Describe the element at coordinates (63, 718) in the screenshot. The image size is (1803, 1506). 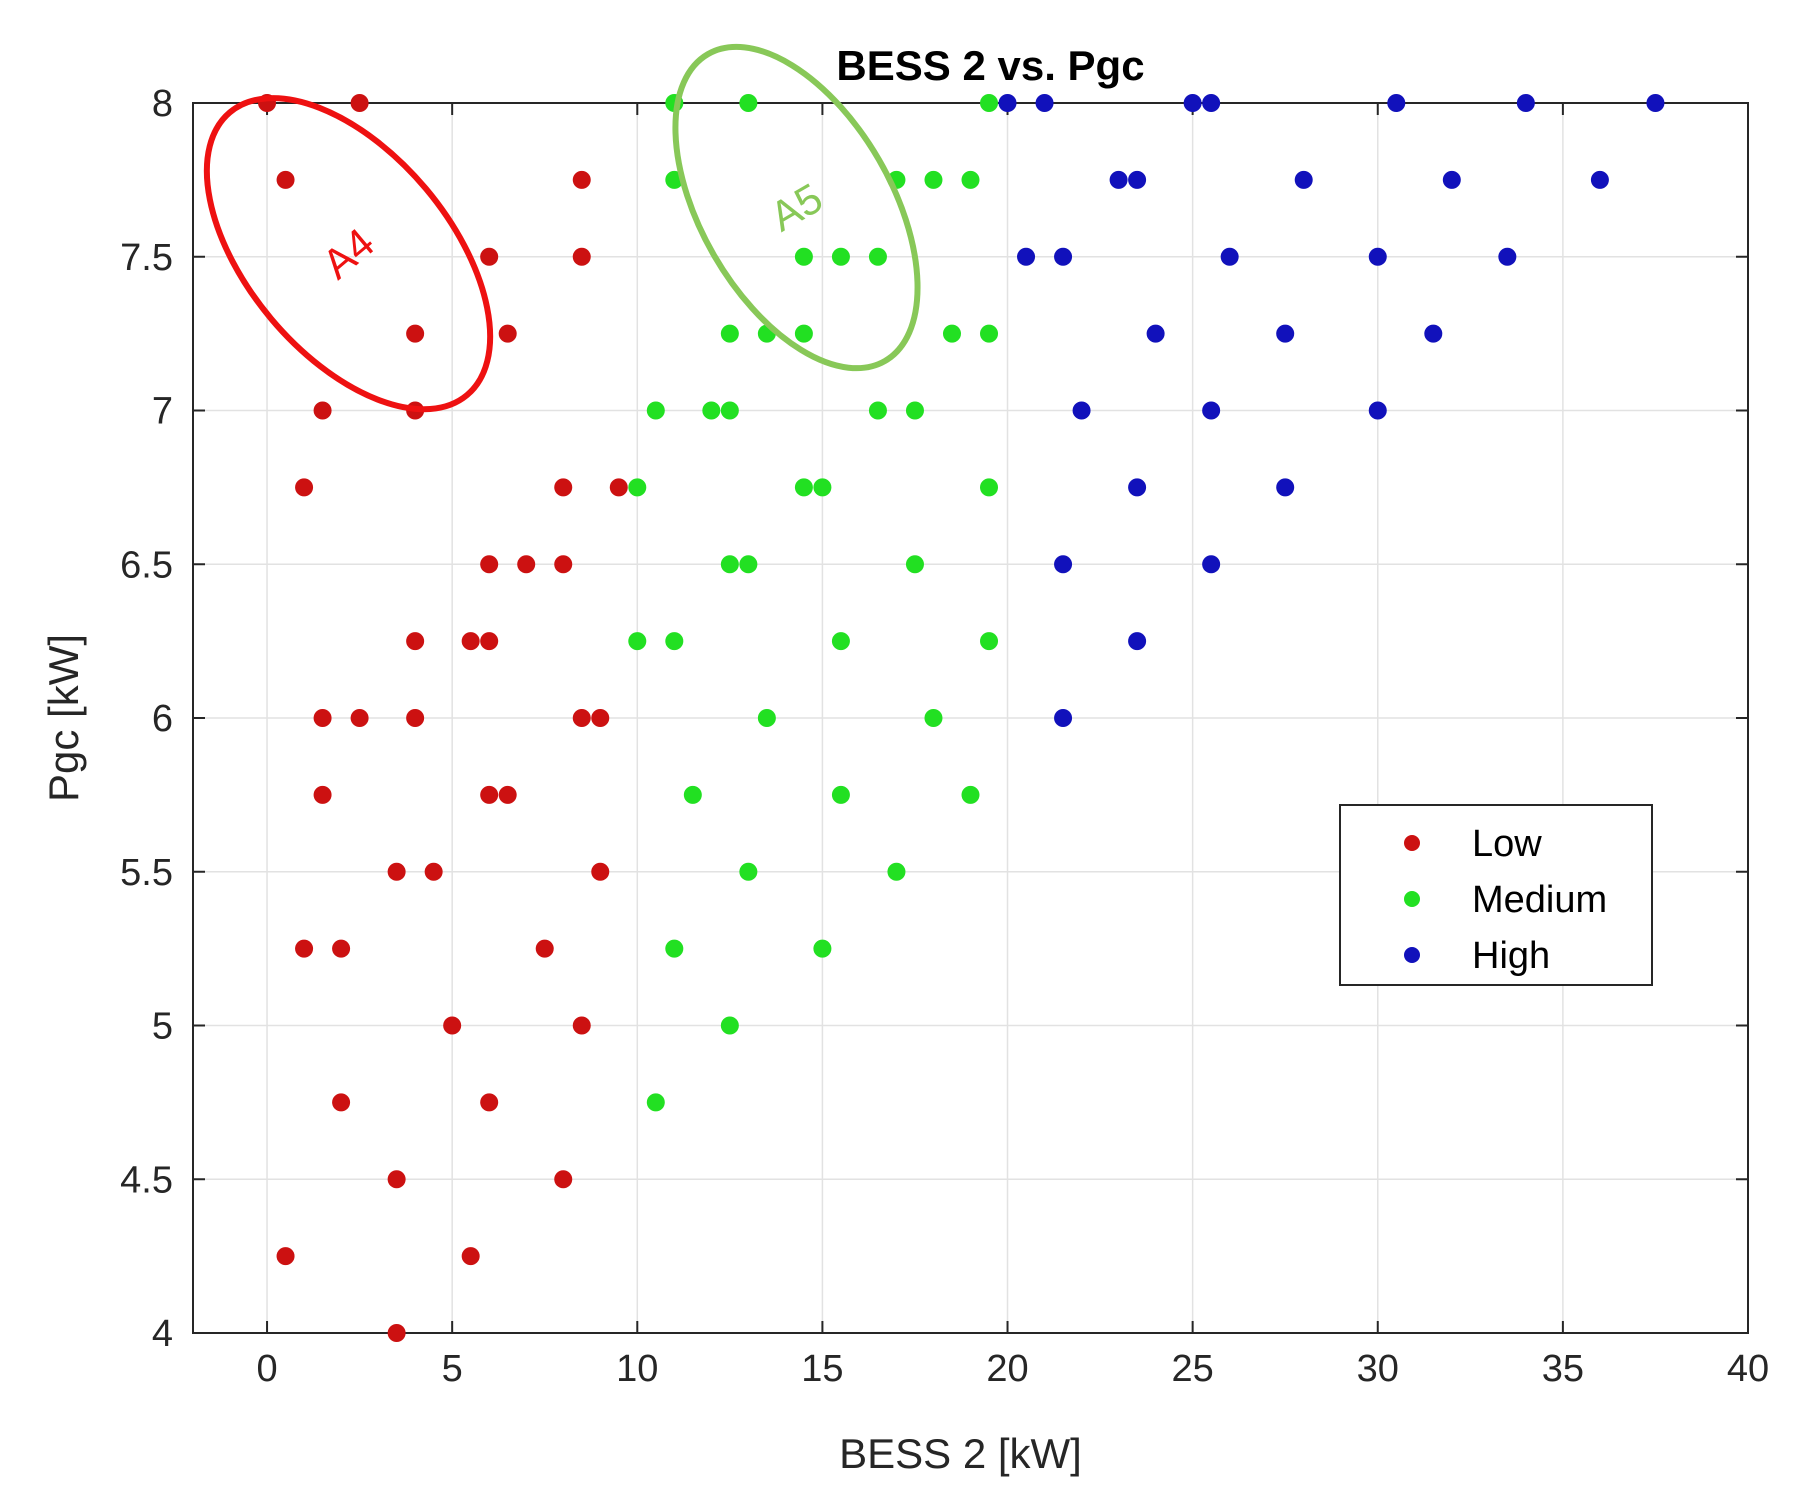
I see `y-axis-label: Pgc [kW]` at that location.